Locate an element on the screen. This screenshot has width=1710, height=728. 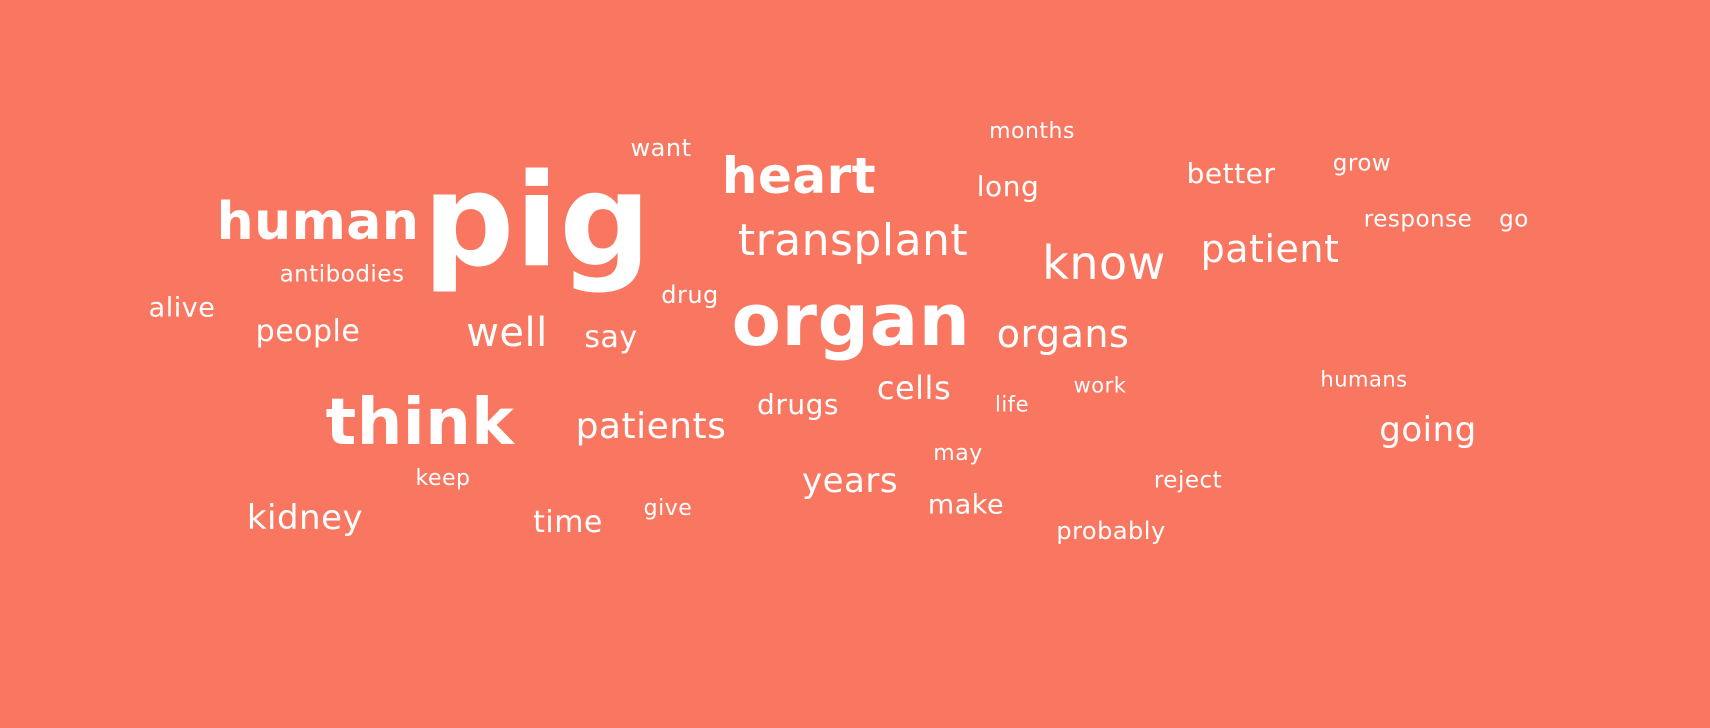
word-kidney: kidney is located at coordinates (305, 518).